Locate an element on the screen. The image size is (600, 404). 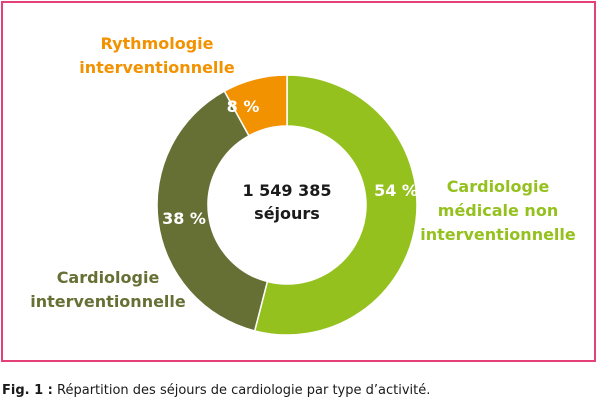
center-unit-label: séjours is located at coordinates (287, 213).